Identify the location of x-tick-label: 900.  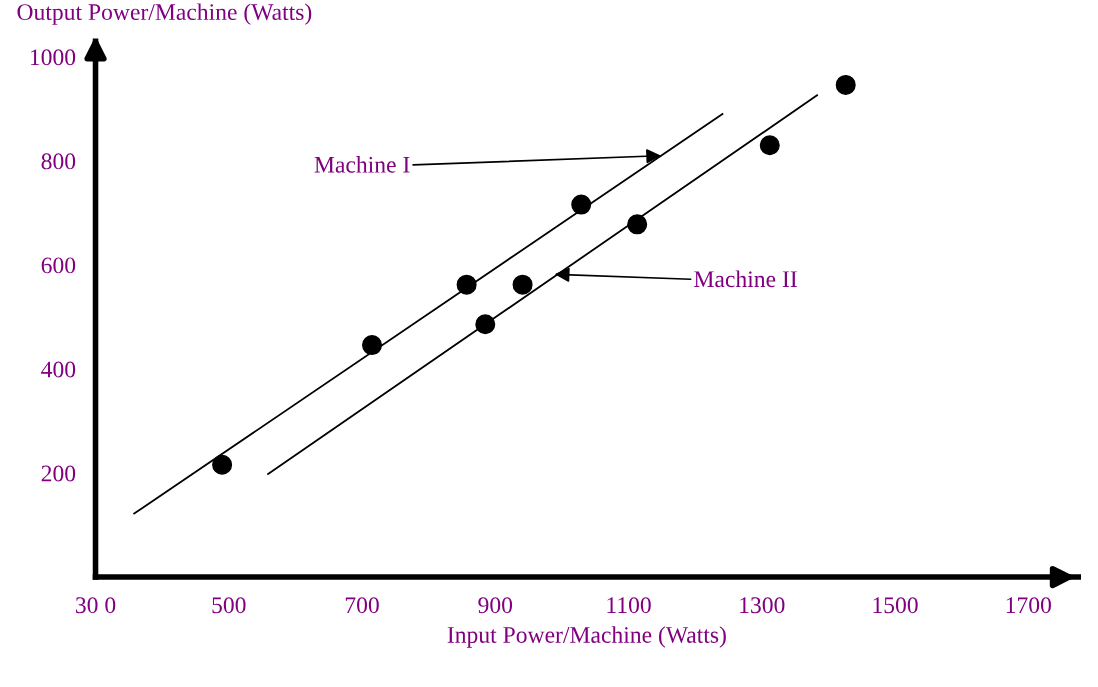
(495, 605).